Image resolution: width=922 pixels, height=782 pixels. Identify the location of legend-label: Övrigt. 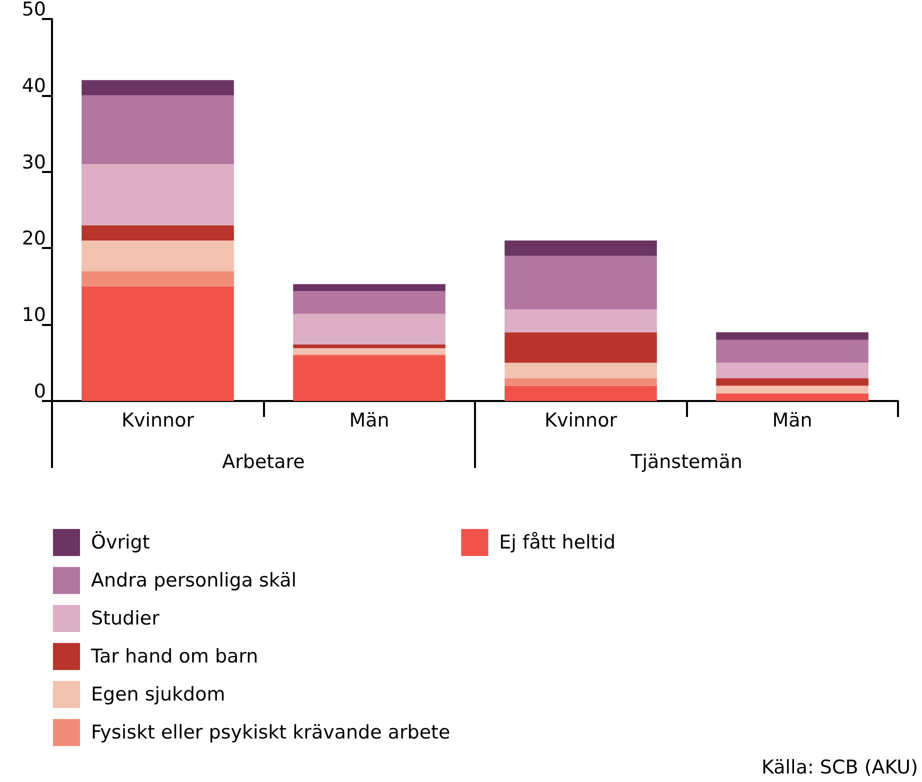
(120, 542).